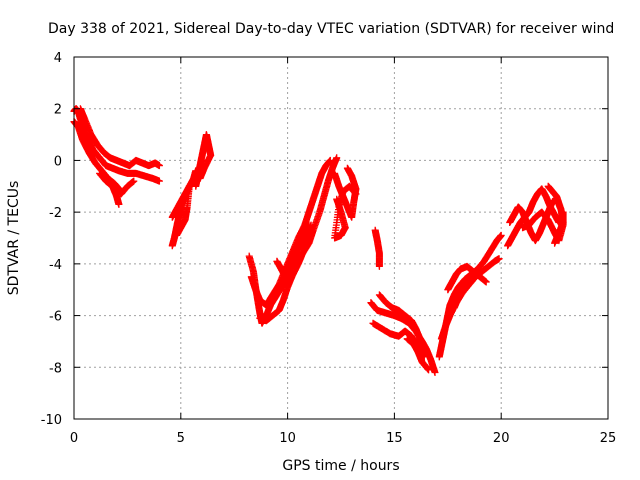 The image size is (640, 480). I want to click on y-tick-label: -10, so click(51, 420).